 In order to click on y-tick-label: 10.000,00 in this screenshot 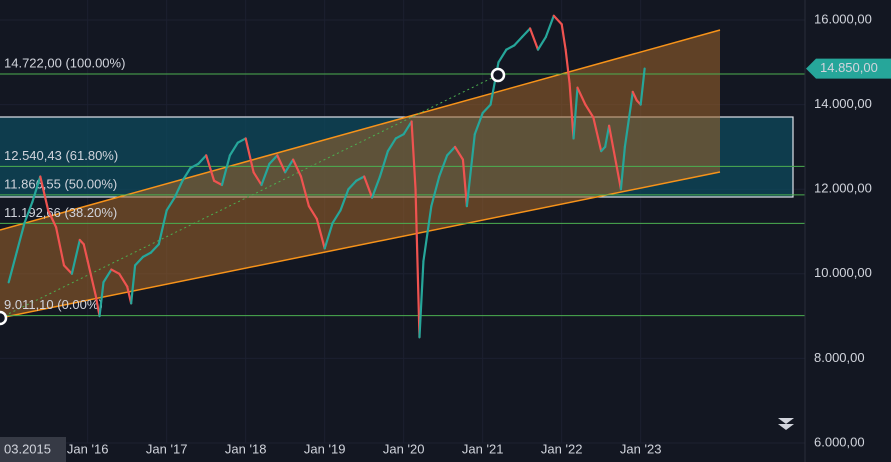, I will do `click(843, 272)`.